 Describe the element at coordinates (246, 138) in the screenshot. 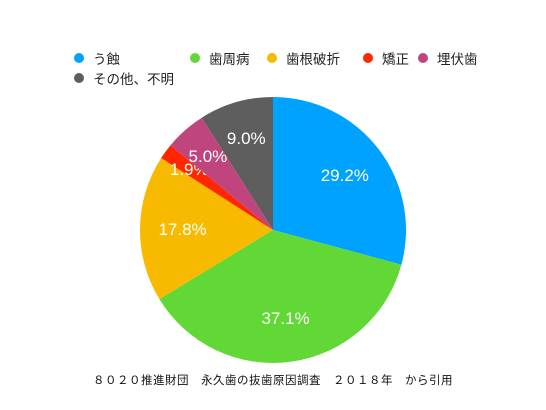

I see `slice-value-label: 9.0%` at that location.